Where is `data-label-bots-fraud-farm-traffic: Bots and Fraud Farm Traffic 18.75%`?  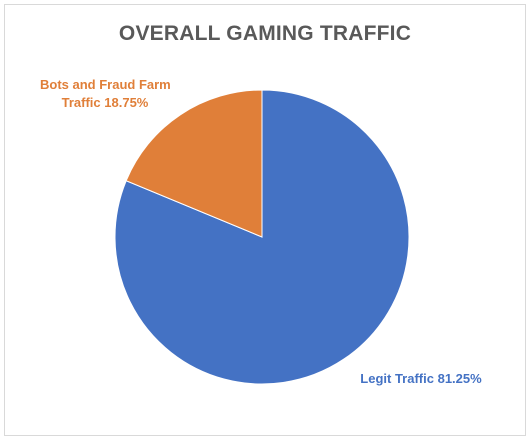
data-label-bots-fraud-farm-traffic: Bots and Fraud Farm Traffic 18.75% is located at coordinates (105, 94).